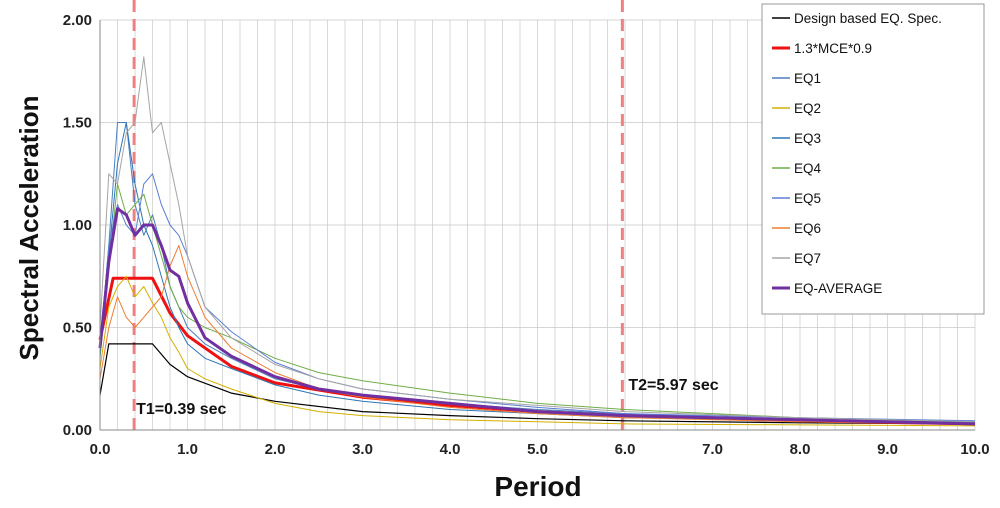 This screenshot has height=508, width=1000. What do you see at coordinates (807, 78) in the screenshot?
I see `legend-entry: EQ1` at bounding box center [807, 78].